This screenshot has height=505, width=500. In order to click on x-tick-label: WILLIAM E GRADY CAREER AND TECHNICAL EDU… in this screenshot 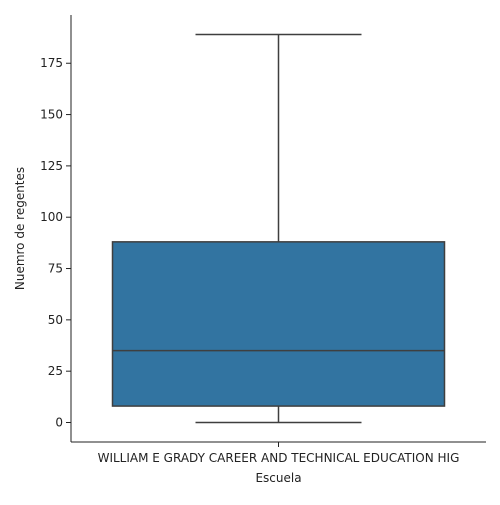, I will do `click(279, 458)`.